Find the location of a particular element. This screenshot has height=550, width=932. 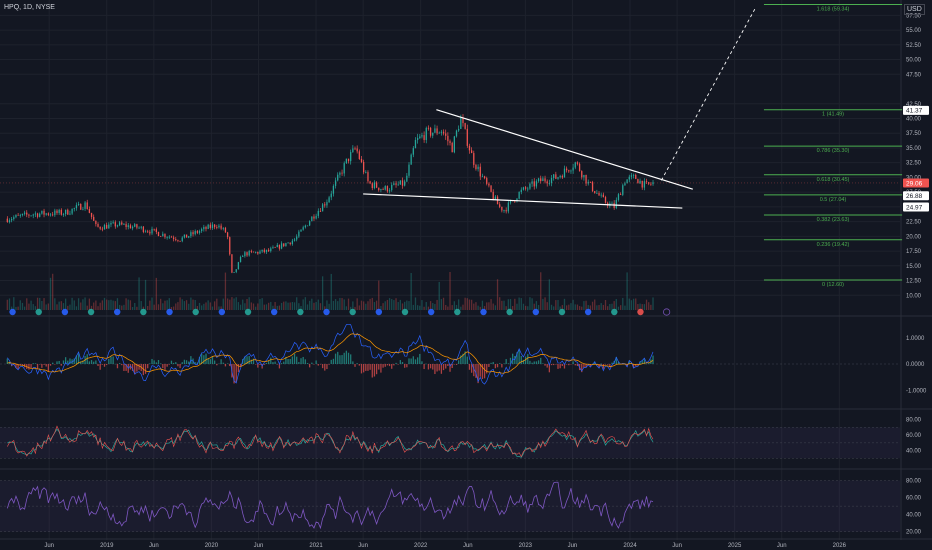

price-badge is located at coordinates (916, 207).